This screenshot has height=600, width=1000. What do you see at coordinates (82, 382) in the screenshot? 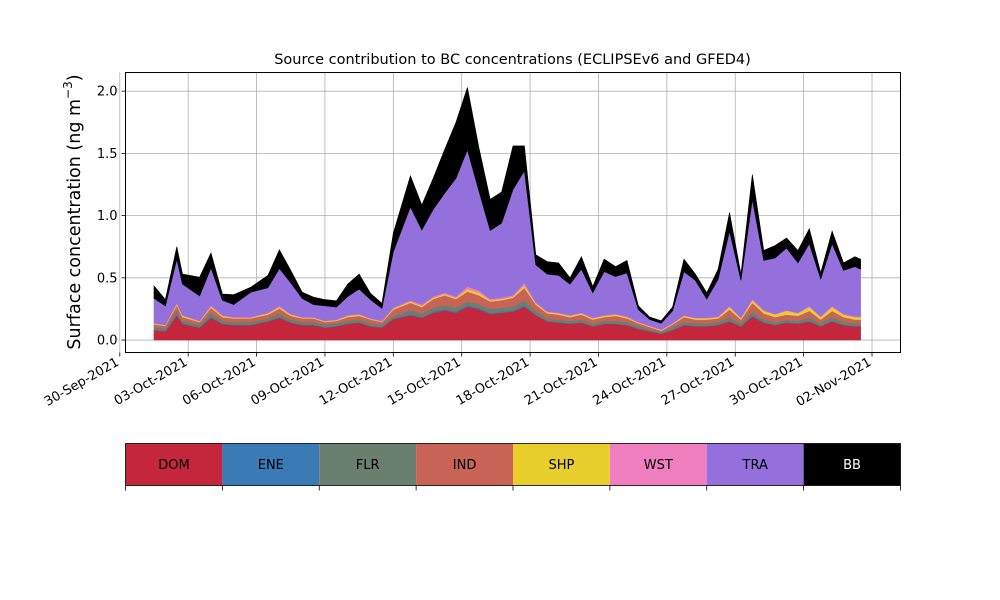
I see `x-tick-label: 30-Sep-2021` at bounding box center [82, 382].